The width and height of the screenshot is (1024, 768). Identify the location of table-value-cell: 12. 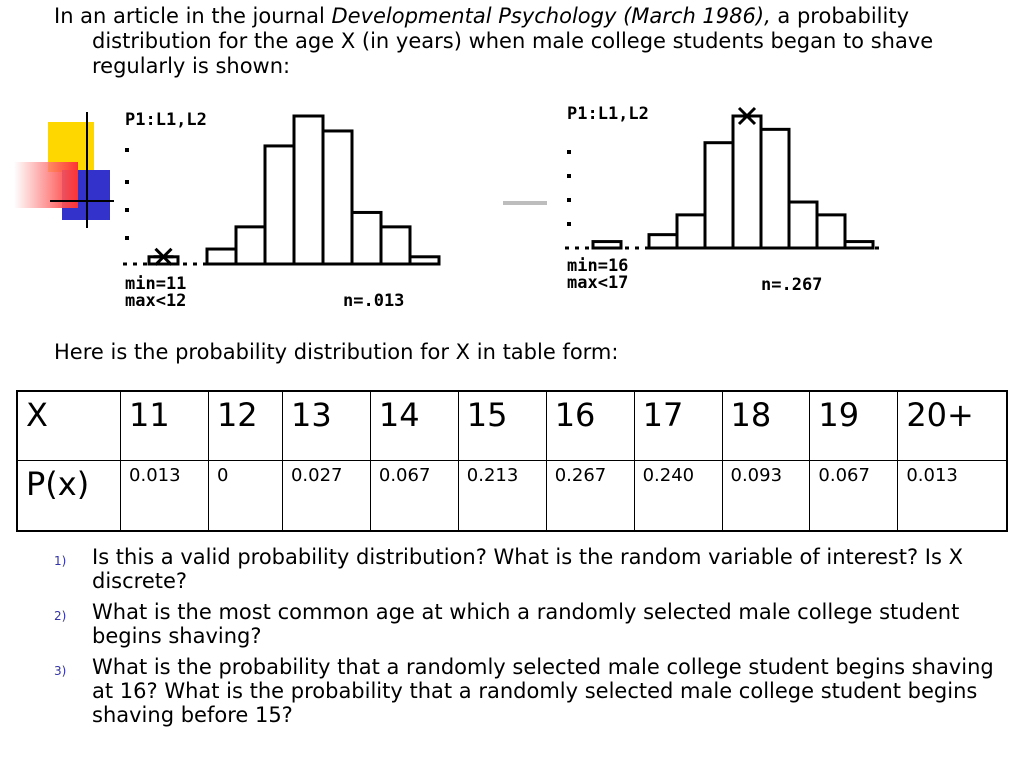
(245, 425).